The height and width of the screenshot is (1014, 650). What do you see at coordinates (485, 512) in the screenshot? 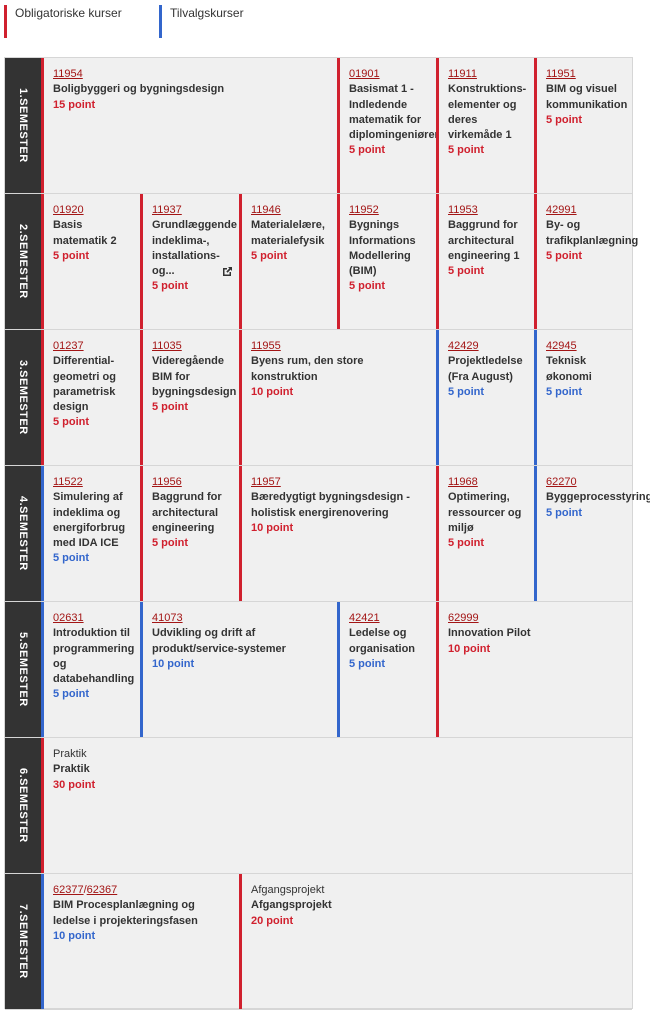
I see `course-title: ressourcer og` at bounding box center [485, 512].